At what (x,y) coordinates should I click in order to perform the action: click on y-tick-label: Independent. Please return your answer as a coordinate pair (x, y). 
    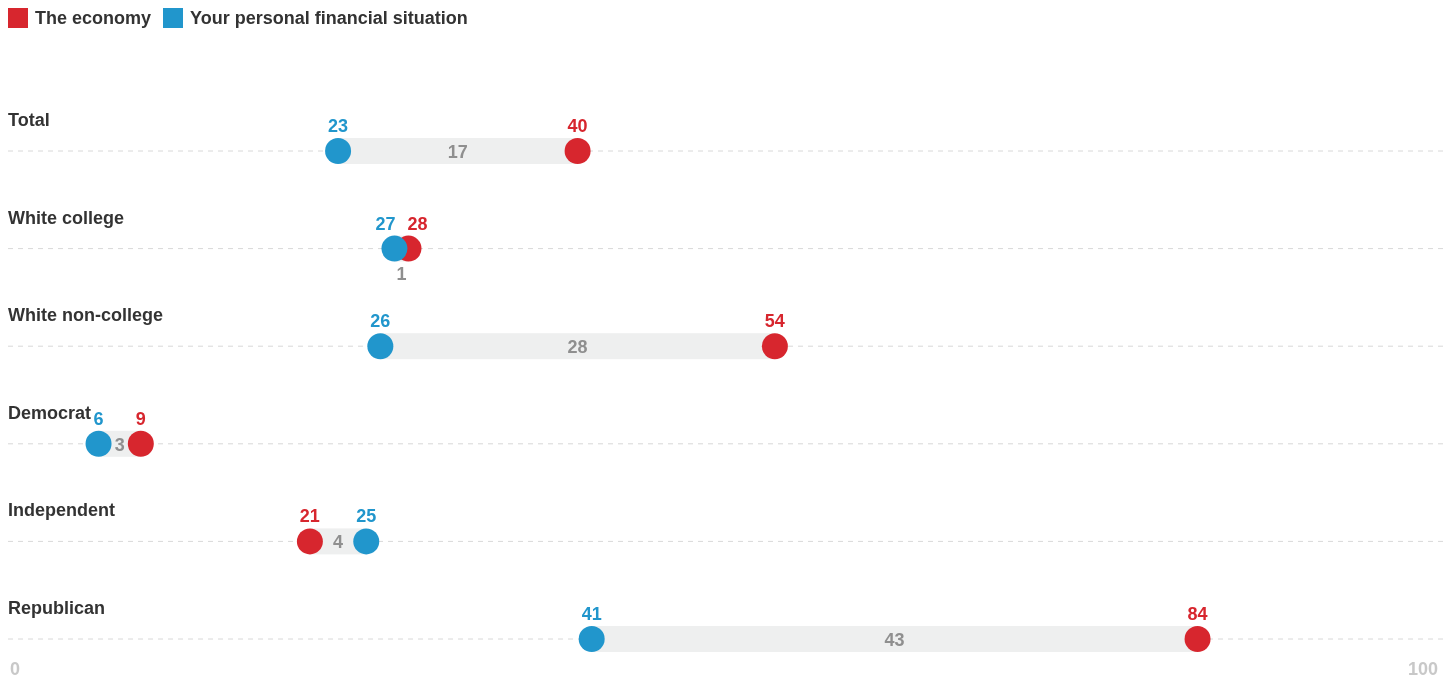
    Looking at the image, I should click on (61, 510).